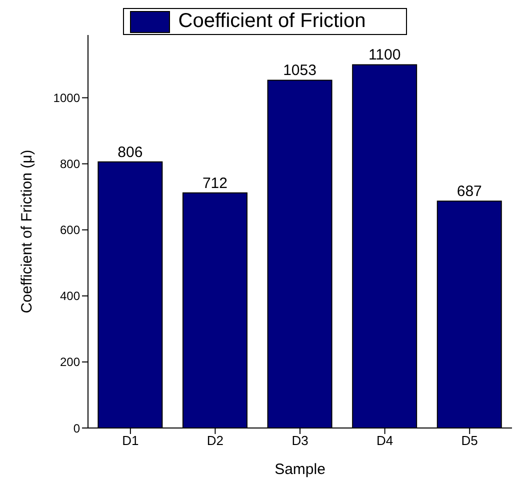 Image resolution: width=522 pixels, height=490 pixels. I want to click on y-axis-title: Coefficient of Friction (μ), so click(27, 232).